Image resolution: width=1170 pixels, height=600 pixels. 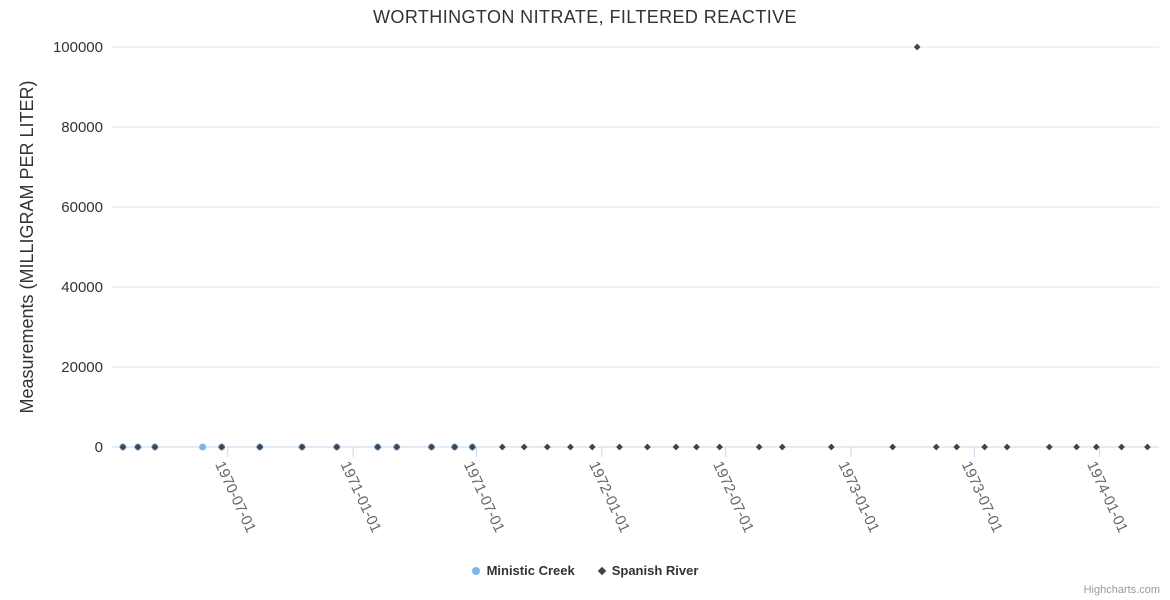 I want to click on legend-item-ministic-creek: Ministic Creek, so click(x=523, y=570).